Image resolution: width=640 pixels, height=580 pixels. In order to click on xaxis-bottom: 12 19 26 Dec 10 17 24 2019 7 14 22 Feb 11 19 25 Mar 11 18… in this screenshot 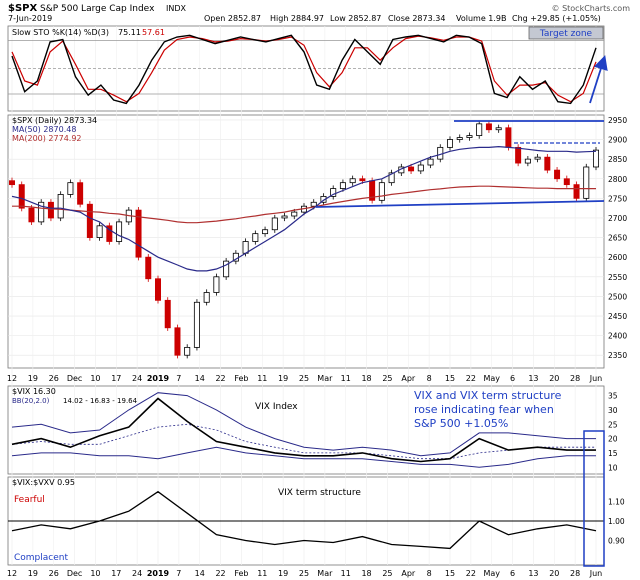, I will do `click(304, 573)`.